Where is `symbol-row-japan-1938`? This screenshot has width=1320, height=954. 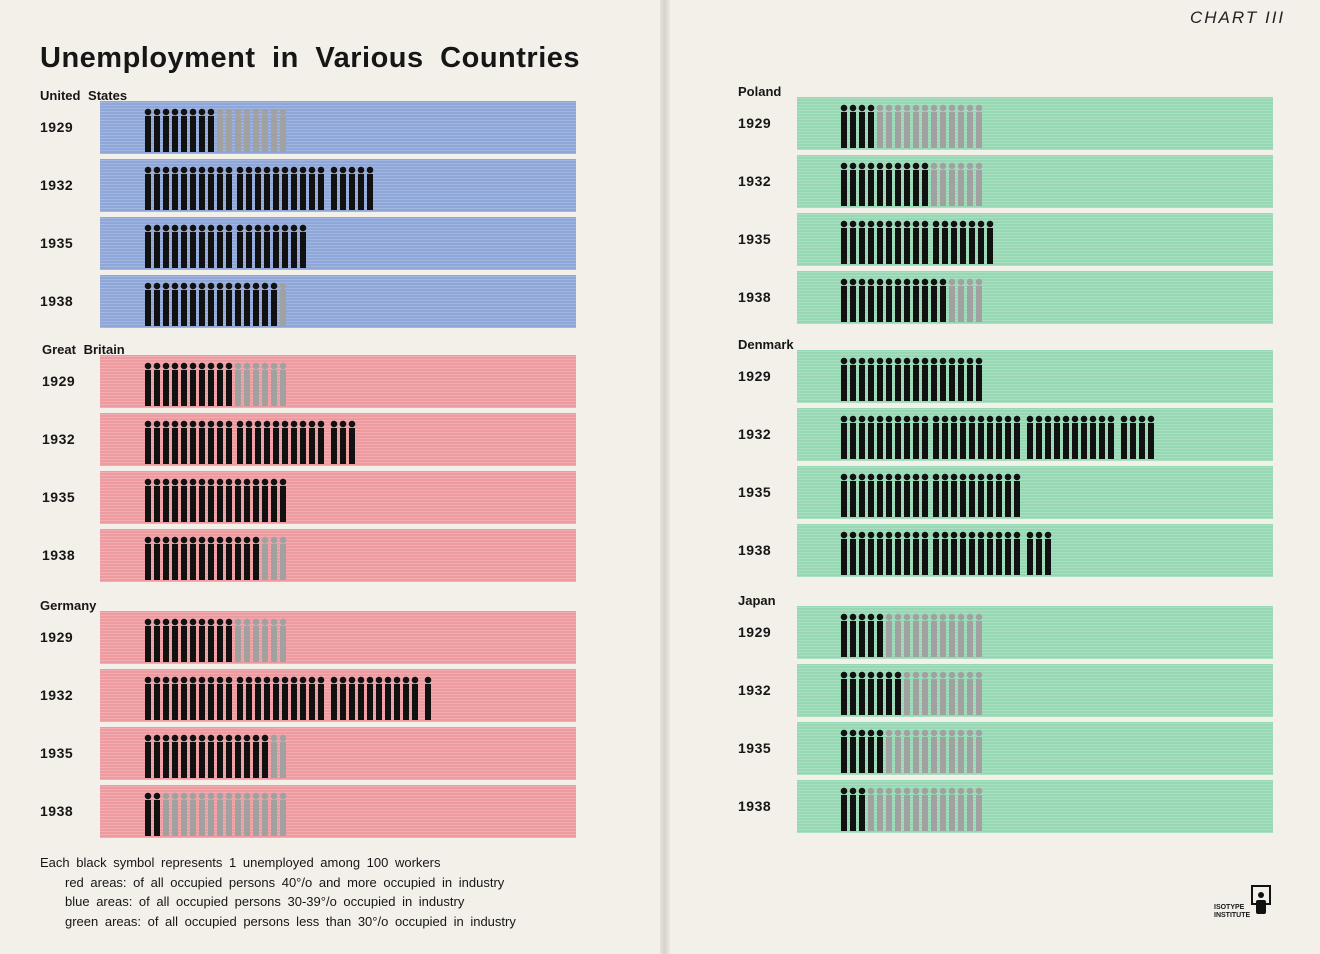 symbol-row-japan-1938 is located at coordinates (912, 807).